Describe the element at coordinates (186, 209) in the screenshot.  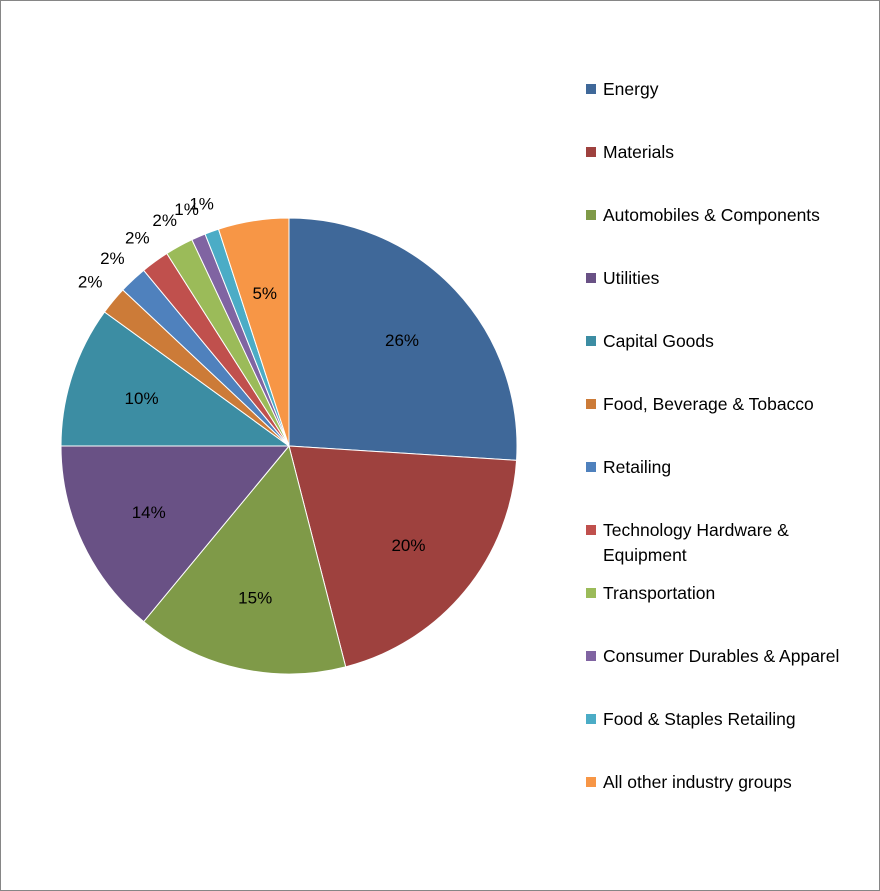
I see `data-label-9: 1%` at that location.